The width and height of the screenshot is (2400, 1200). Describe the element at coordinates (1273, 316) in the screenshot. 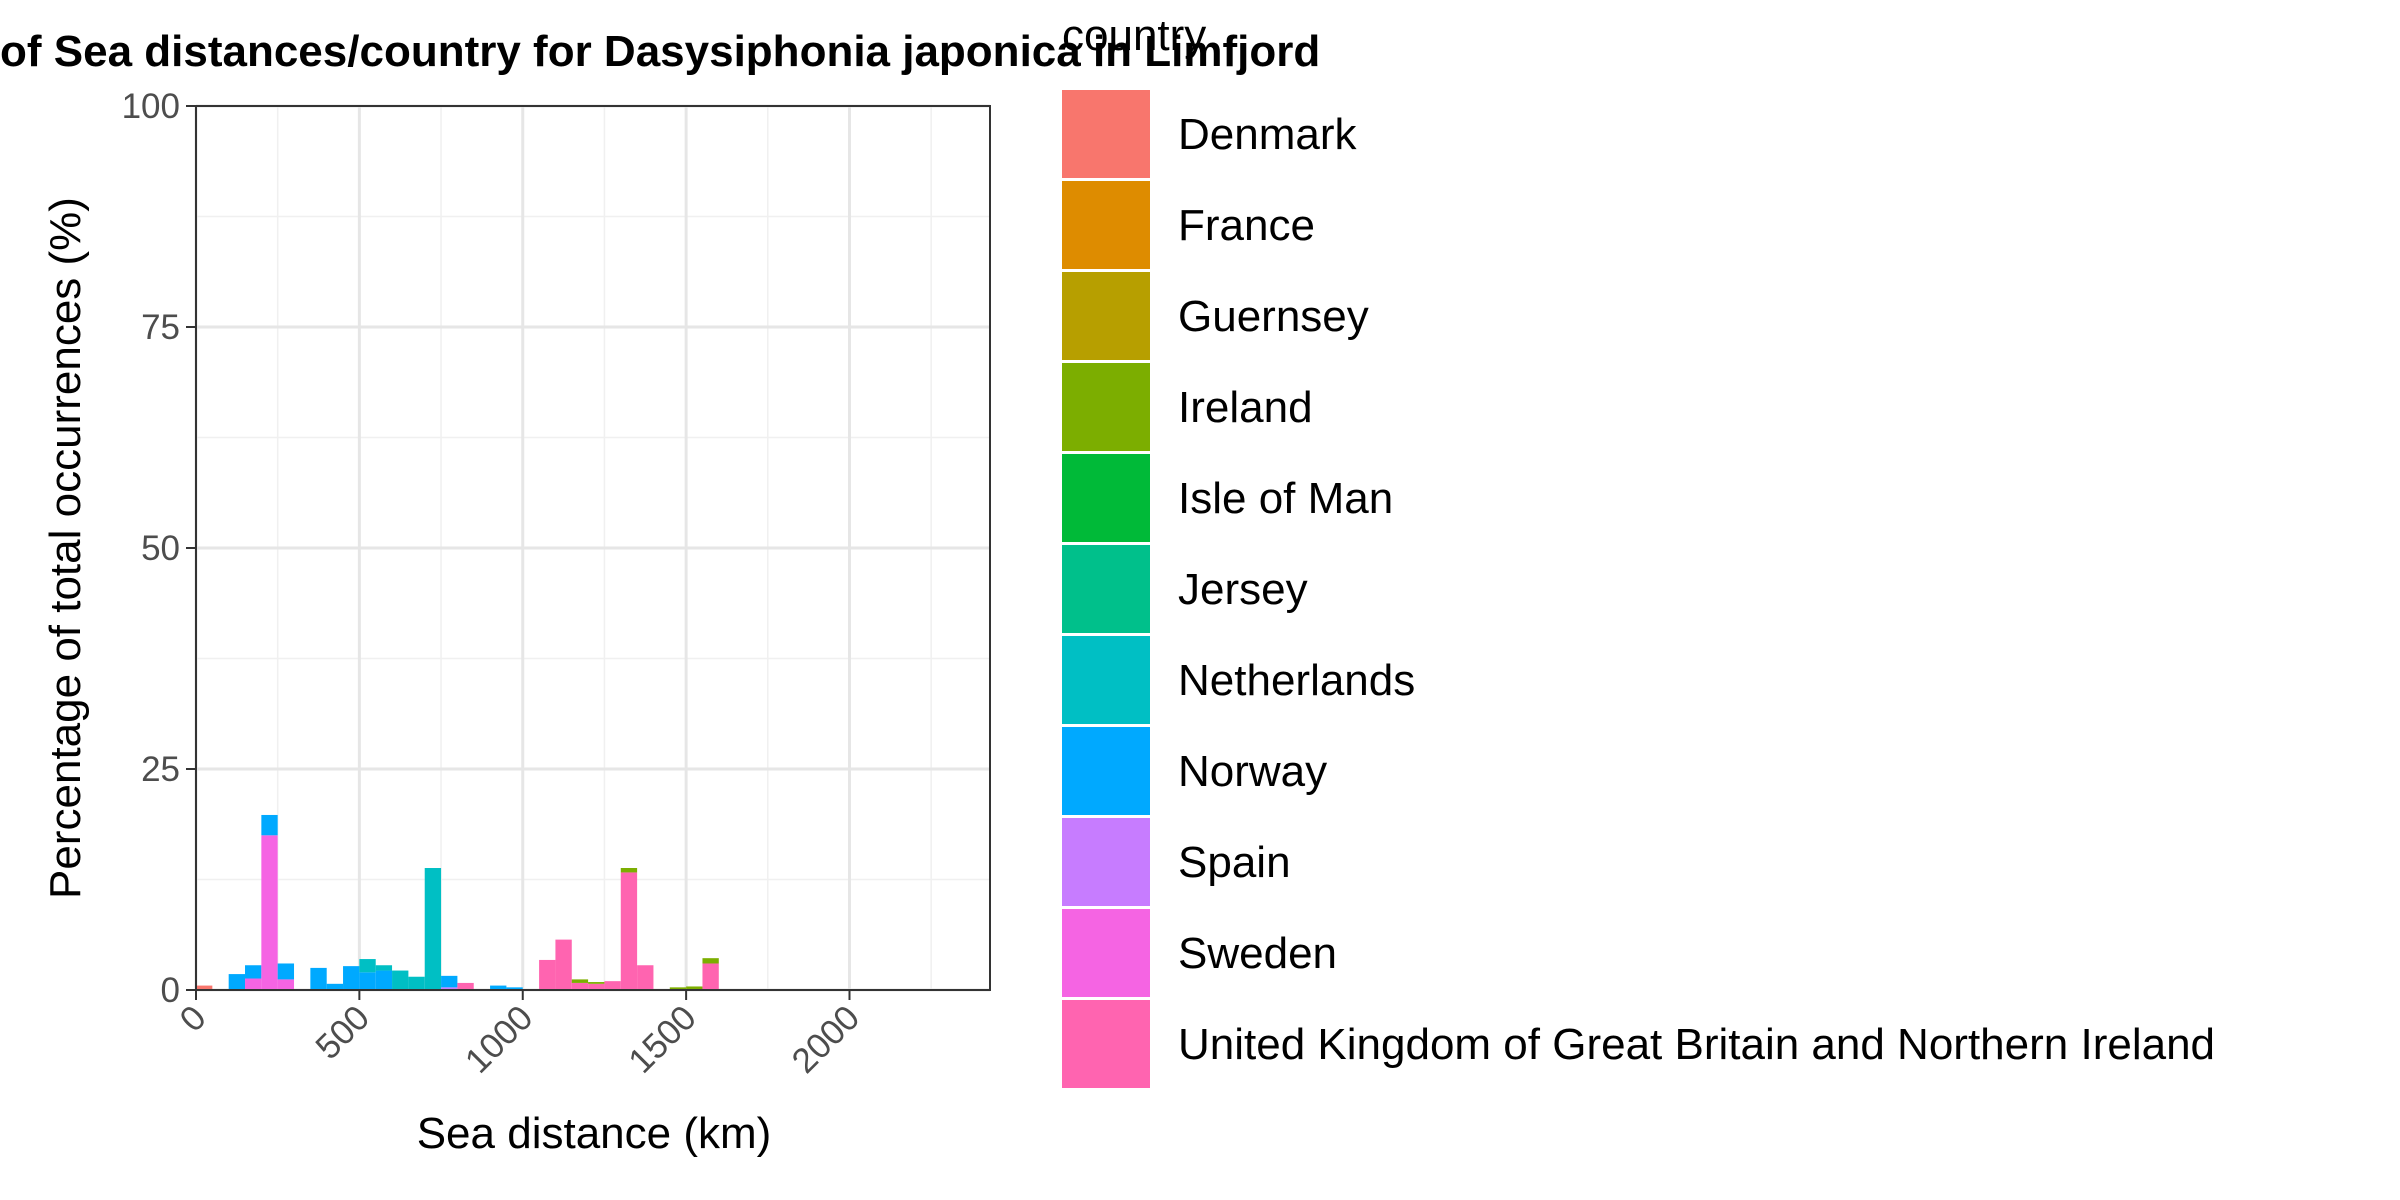

I see `legend-entry-label: Guernsey` at that location.